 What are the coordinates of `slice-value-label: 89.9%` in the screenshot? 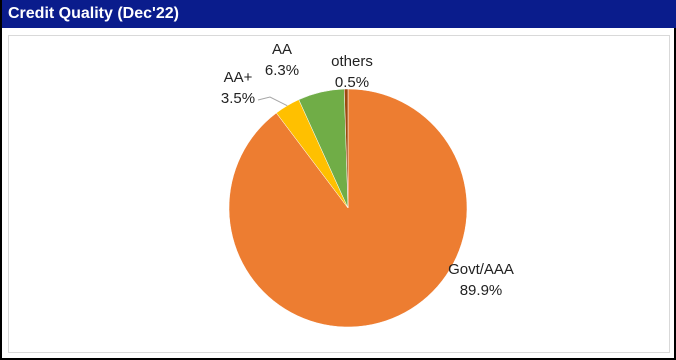 It's located at (481, 290).